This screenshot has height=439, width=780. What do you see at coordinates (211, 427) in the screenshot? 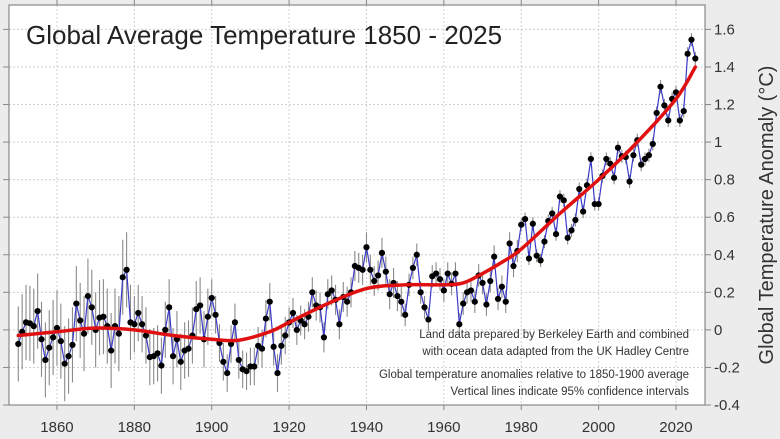
I see `x-tick-label: 1900` at bounding box center [211, 427].